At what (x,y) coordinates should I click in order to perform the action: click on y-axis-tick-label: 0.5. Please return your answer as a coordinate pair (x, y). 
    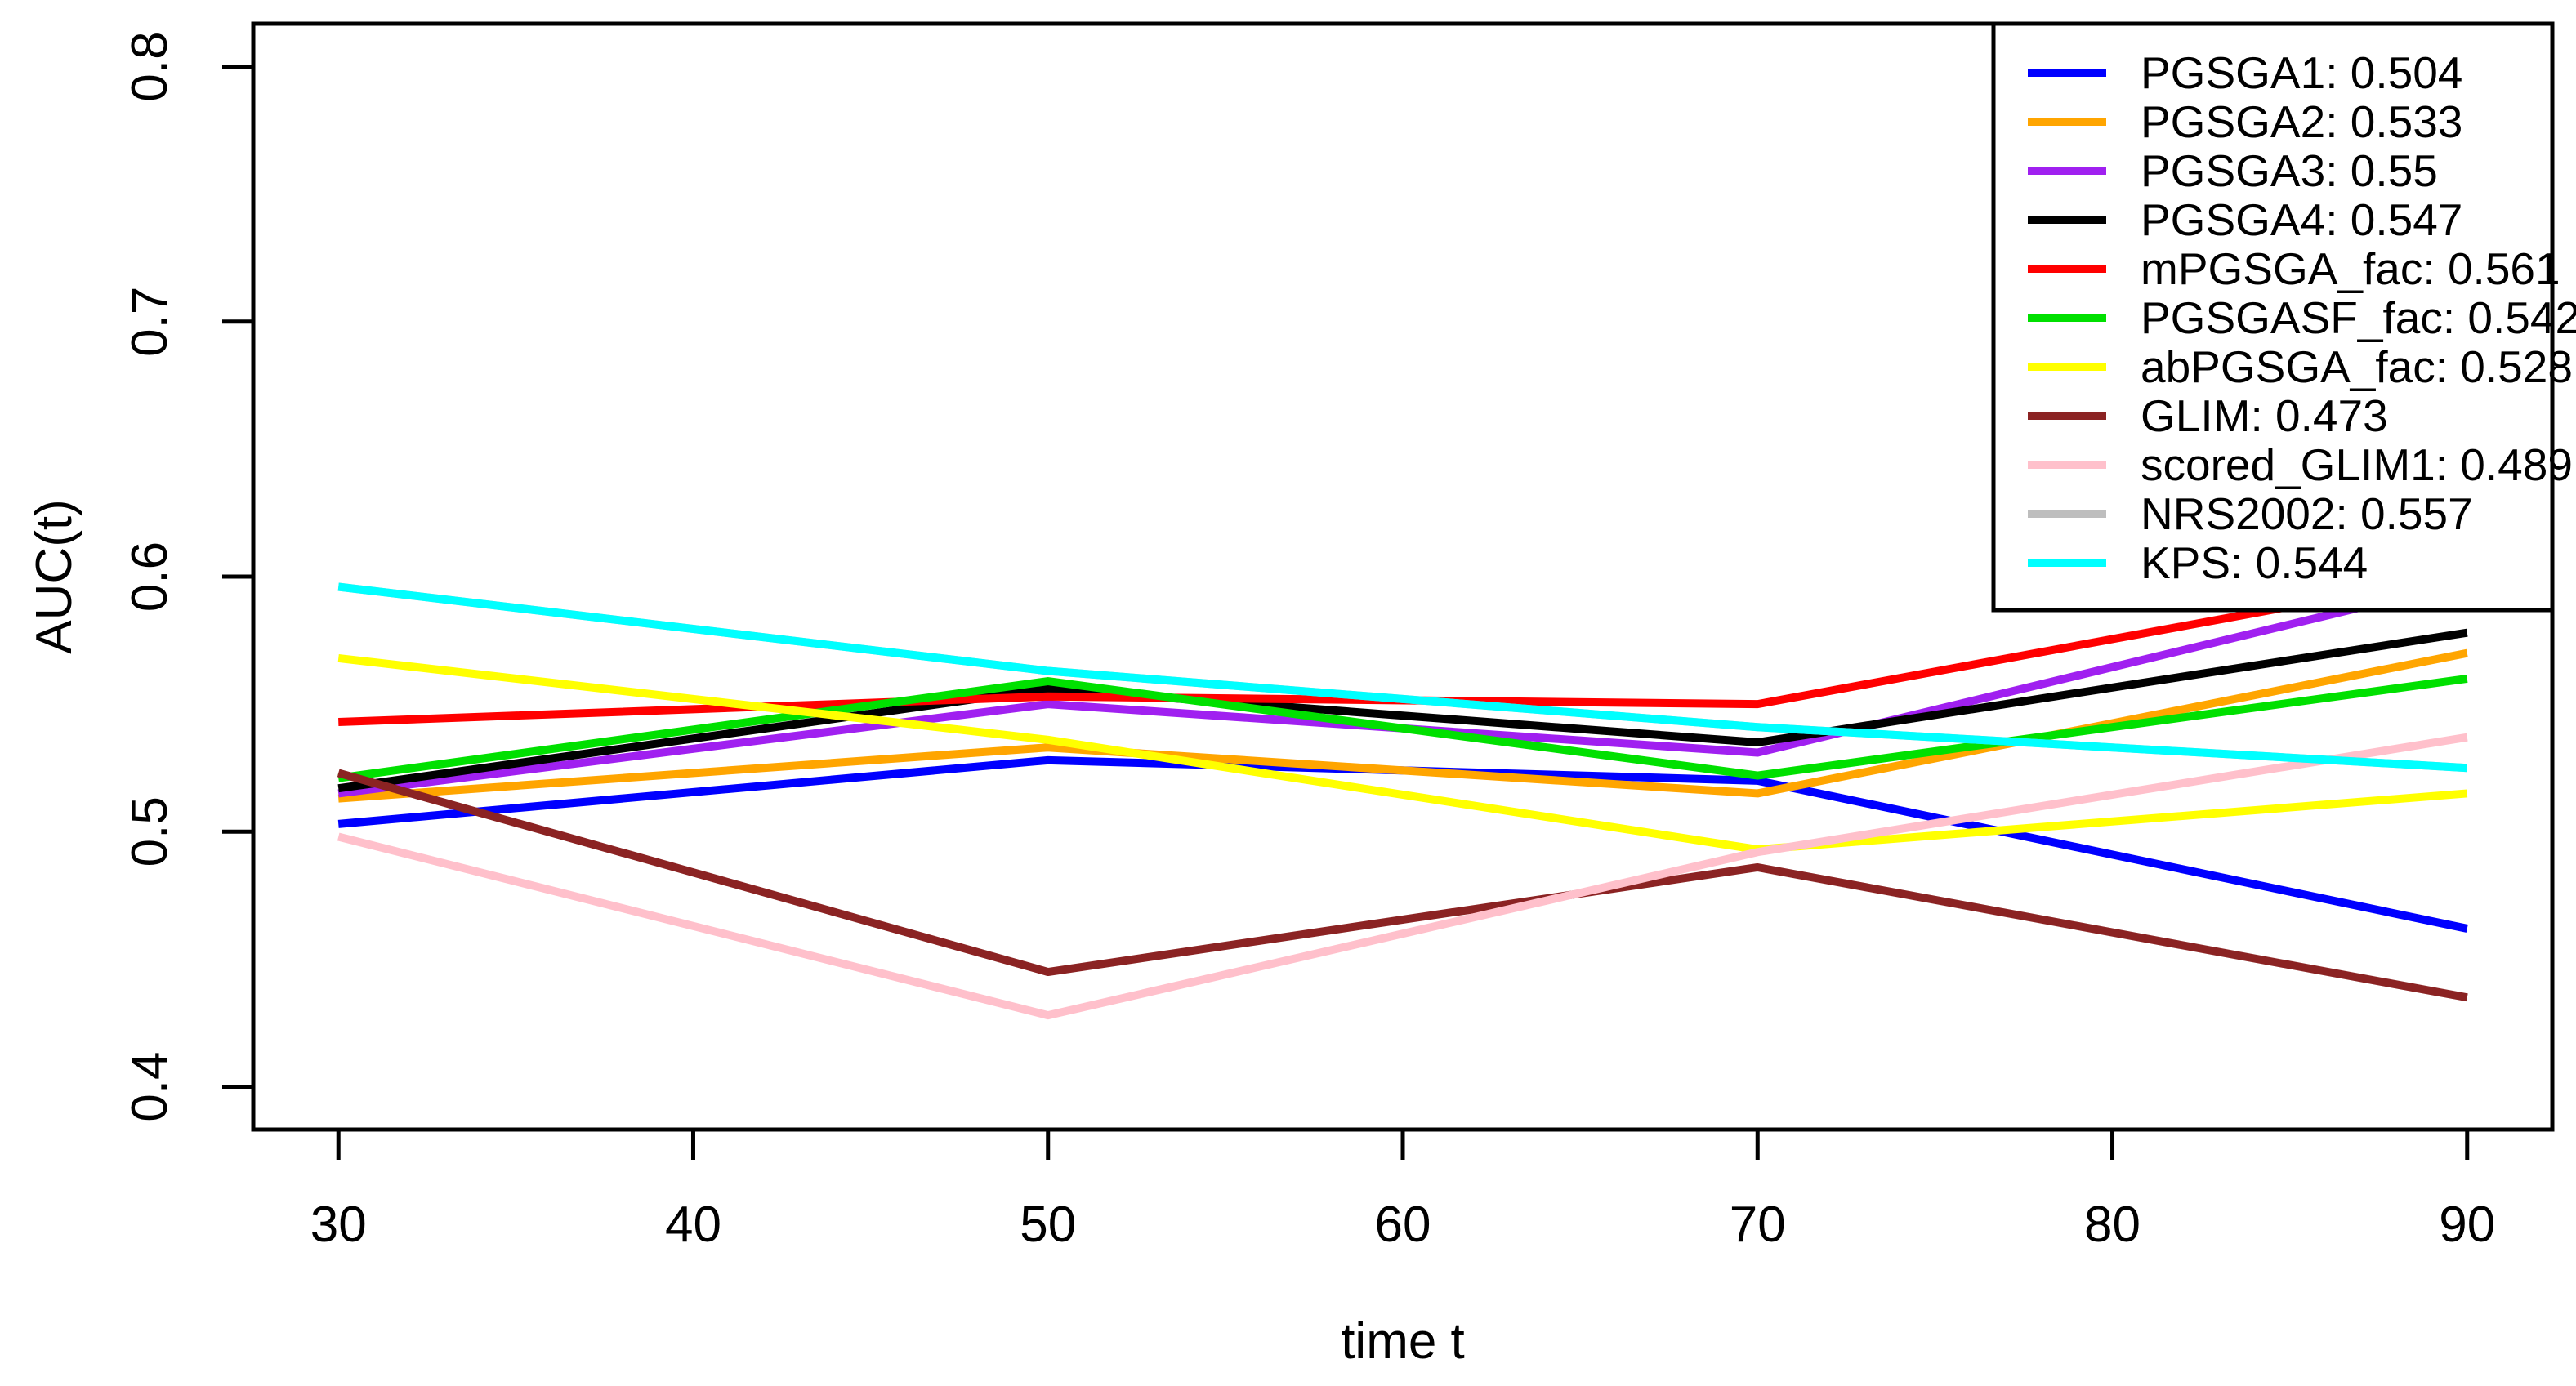
    Looking at the image, I should click on (150, 831).